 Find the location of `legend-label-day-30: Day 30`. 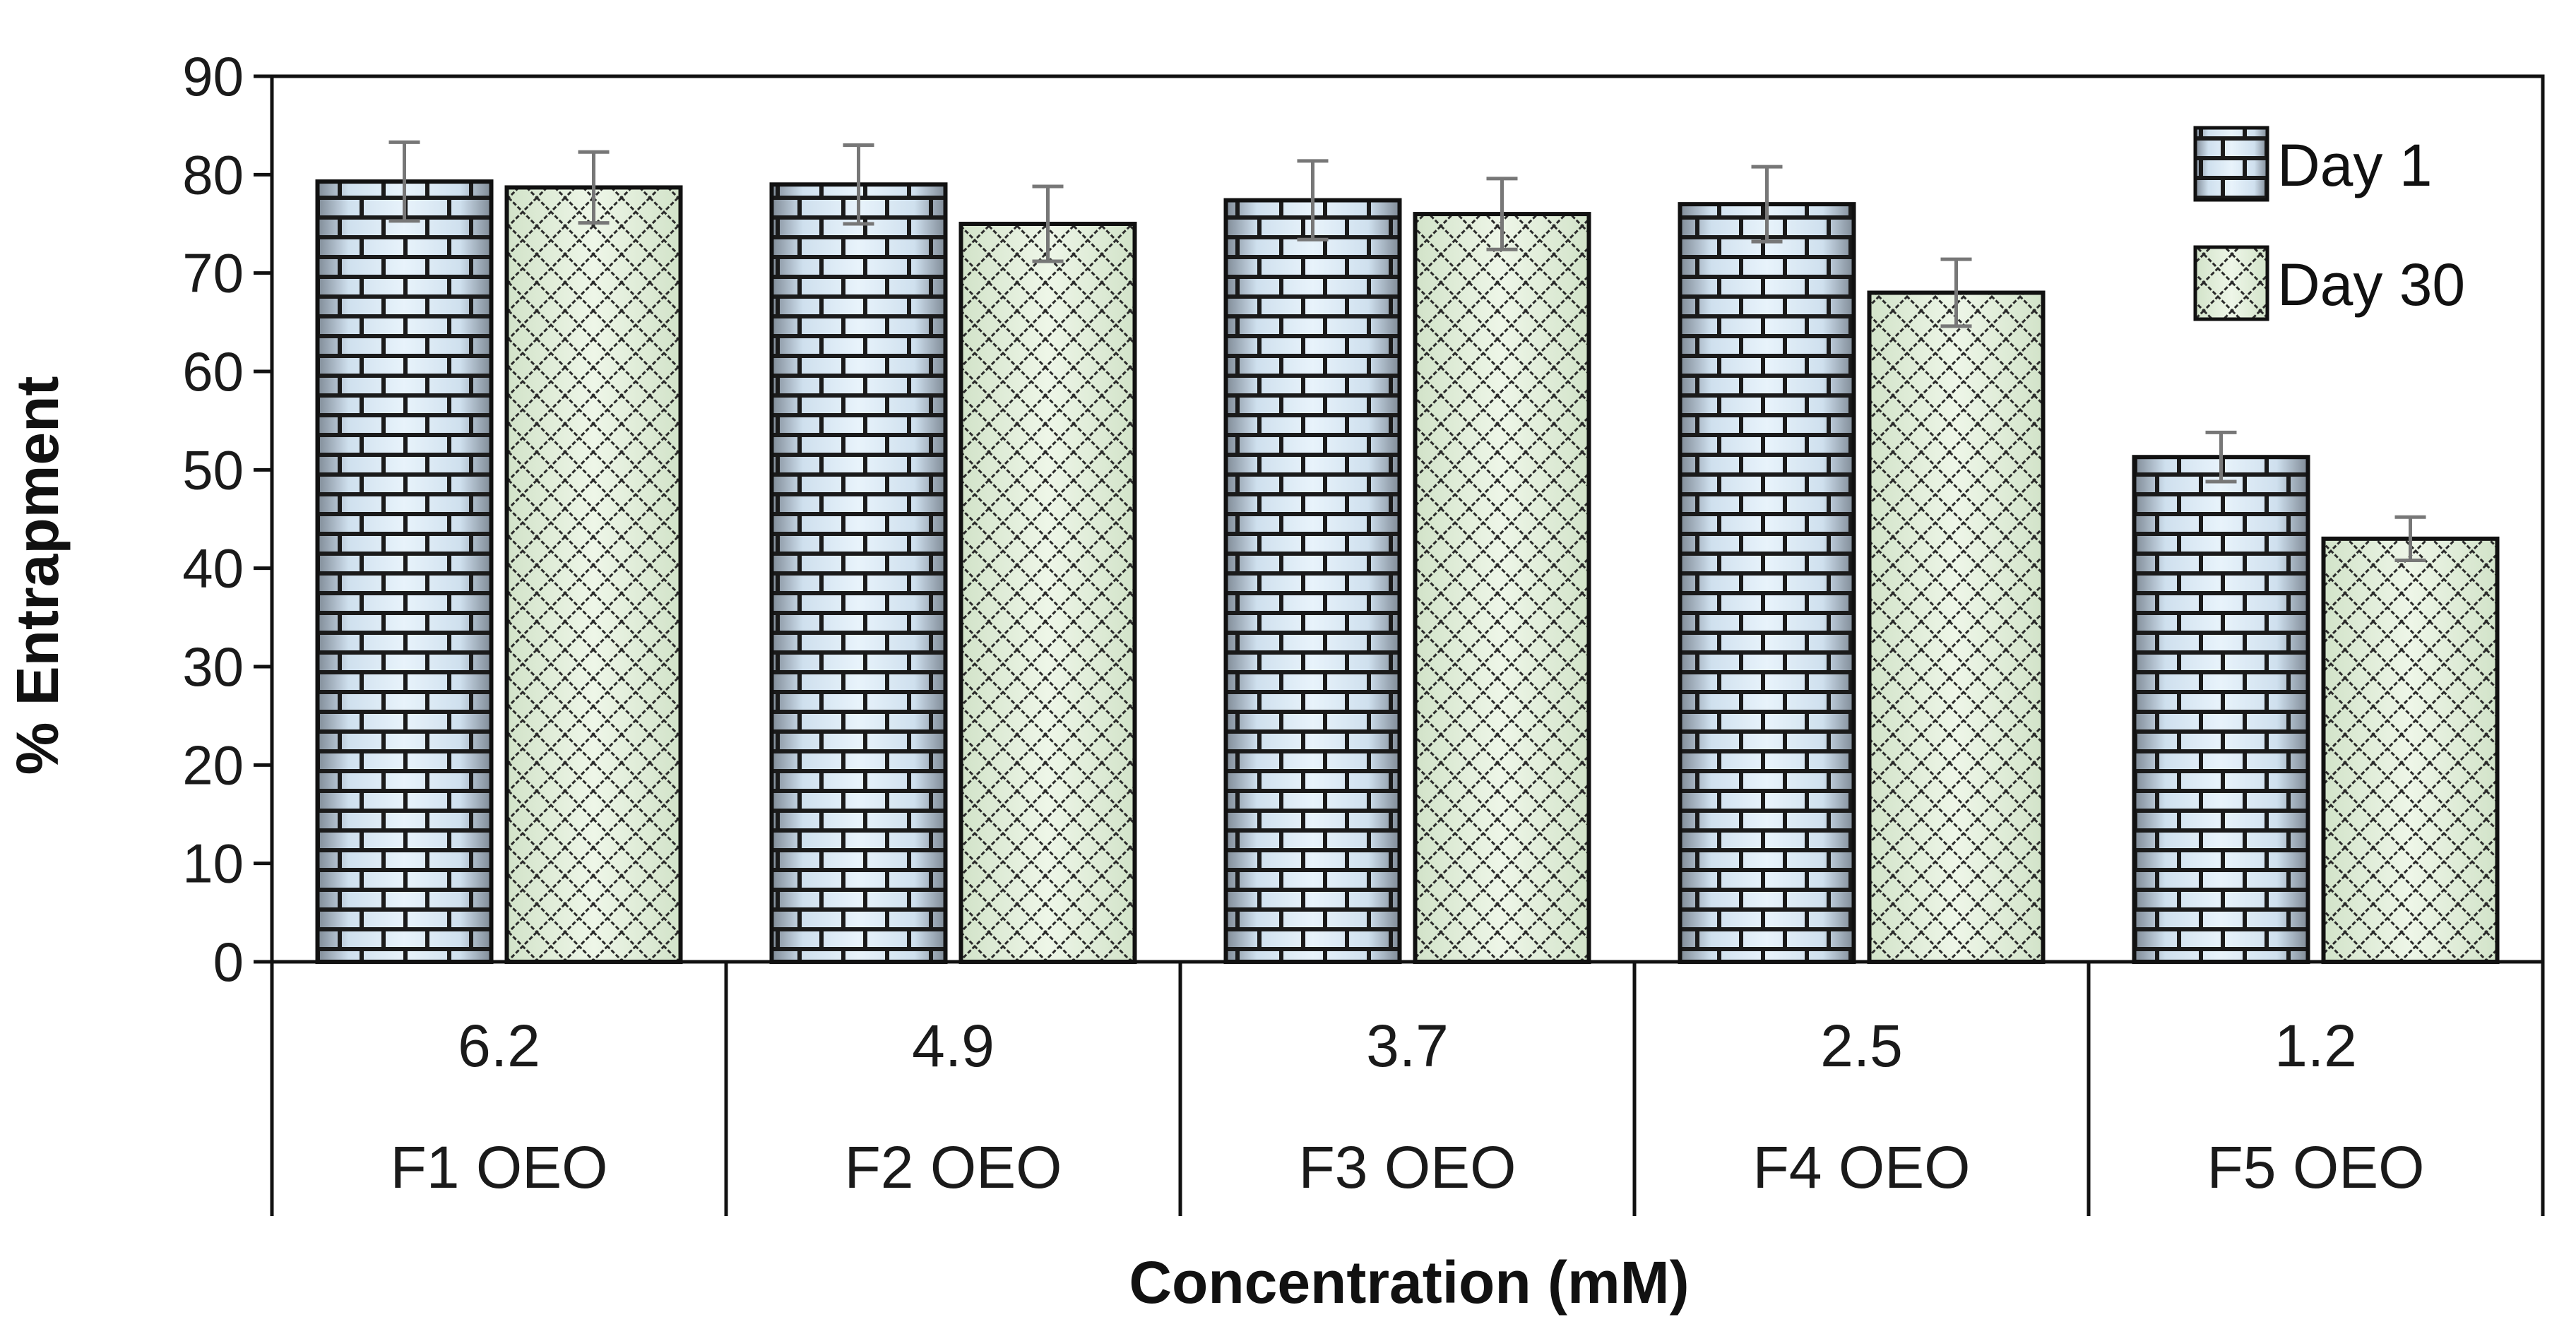

legend-label-day-30: Day 30 is located at coordinates (2371, 285).